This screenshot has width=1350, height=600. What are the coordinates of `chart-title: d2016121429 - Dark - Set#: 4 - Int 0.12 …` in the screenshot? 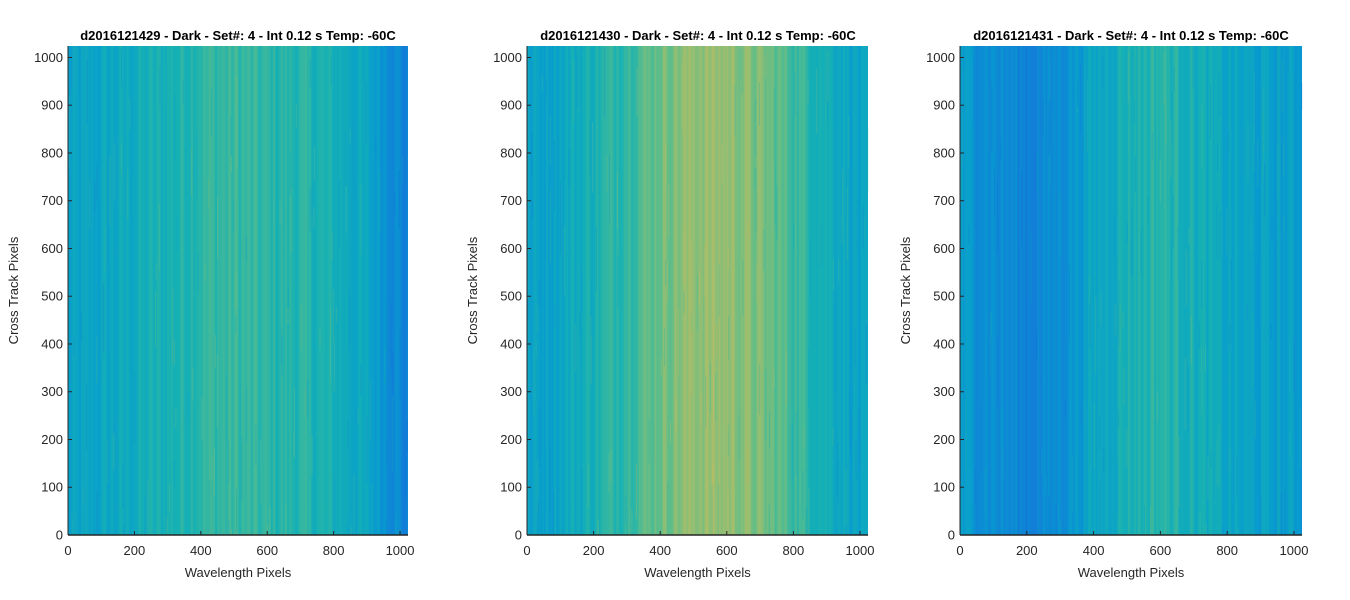 It's located at (238, 35).